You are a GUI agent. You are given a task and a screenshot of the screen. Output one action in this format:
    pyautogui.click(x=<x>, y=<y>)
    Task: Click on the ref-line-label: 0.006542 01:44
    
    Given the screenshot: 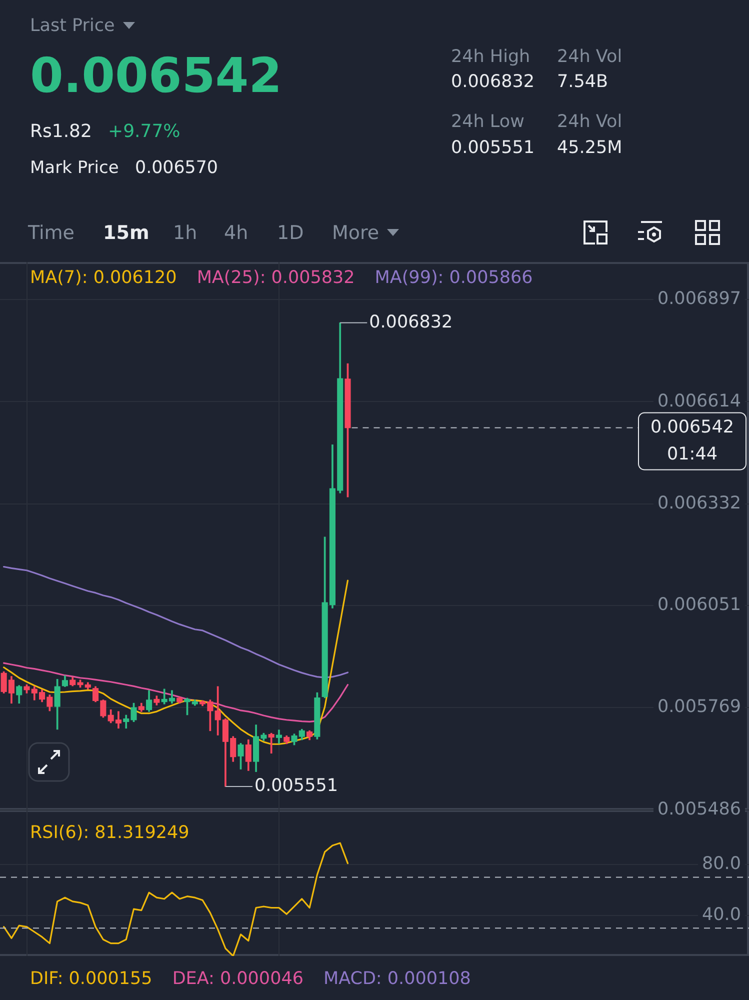 What is the action you would take?
    pyautogui.click(x=692, y=440)
    